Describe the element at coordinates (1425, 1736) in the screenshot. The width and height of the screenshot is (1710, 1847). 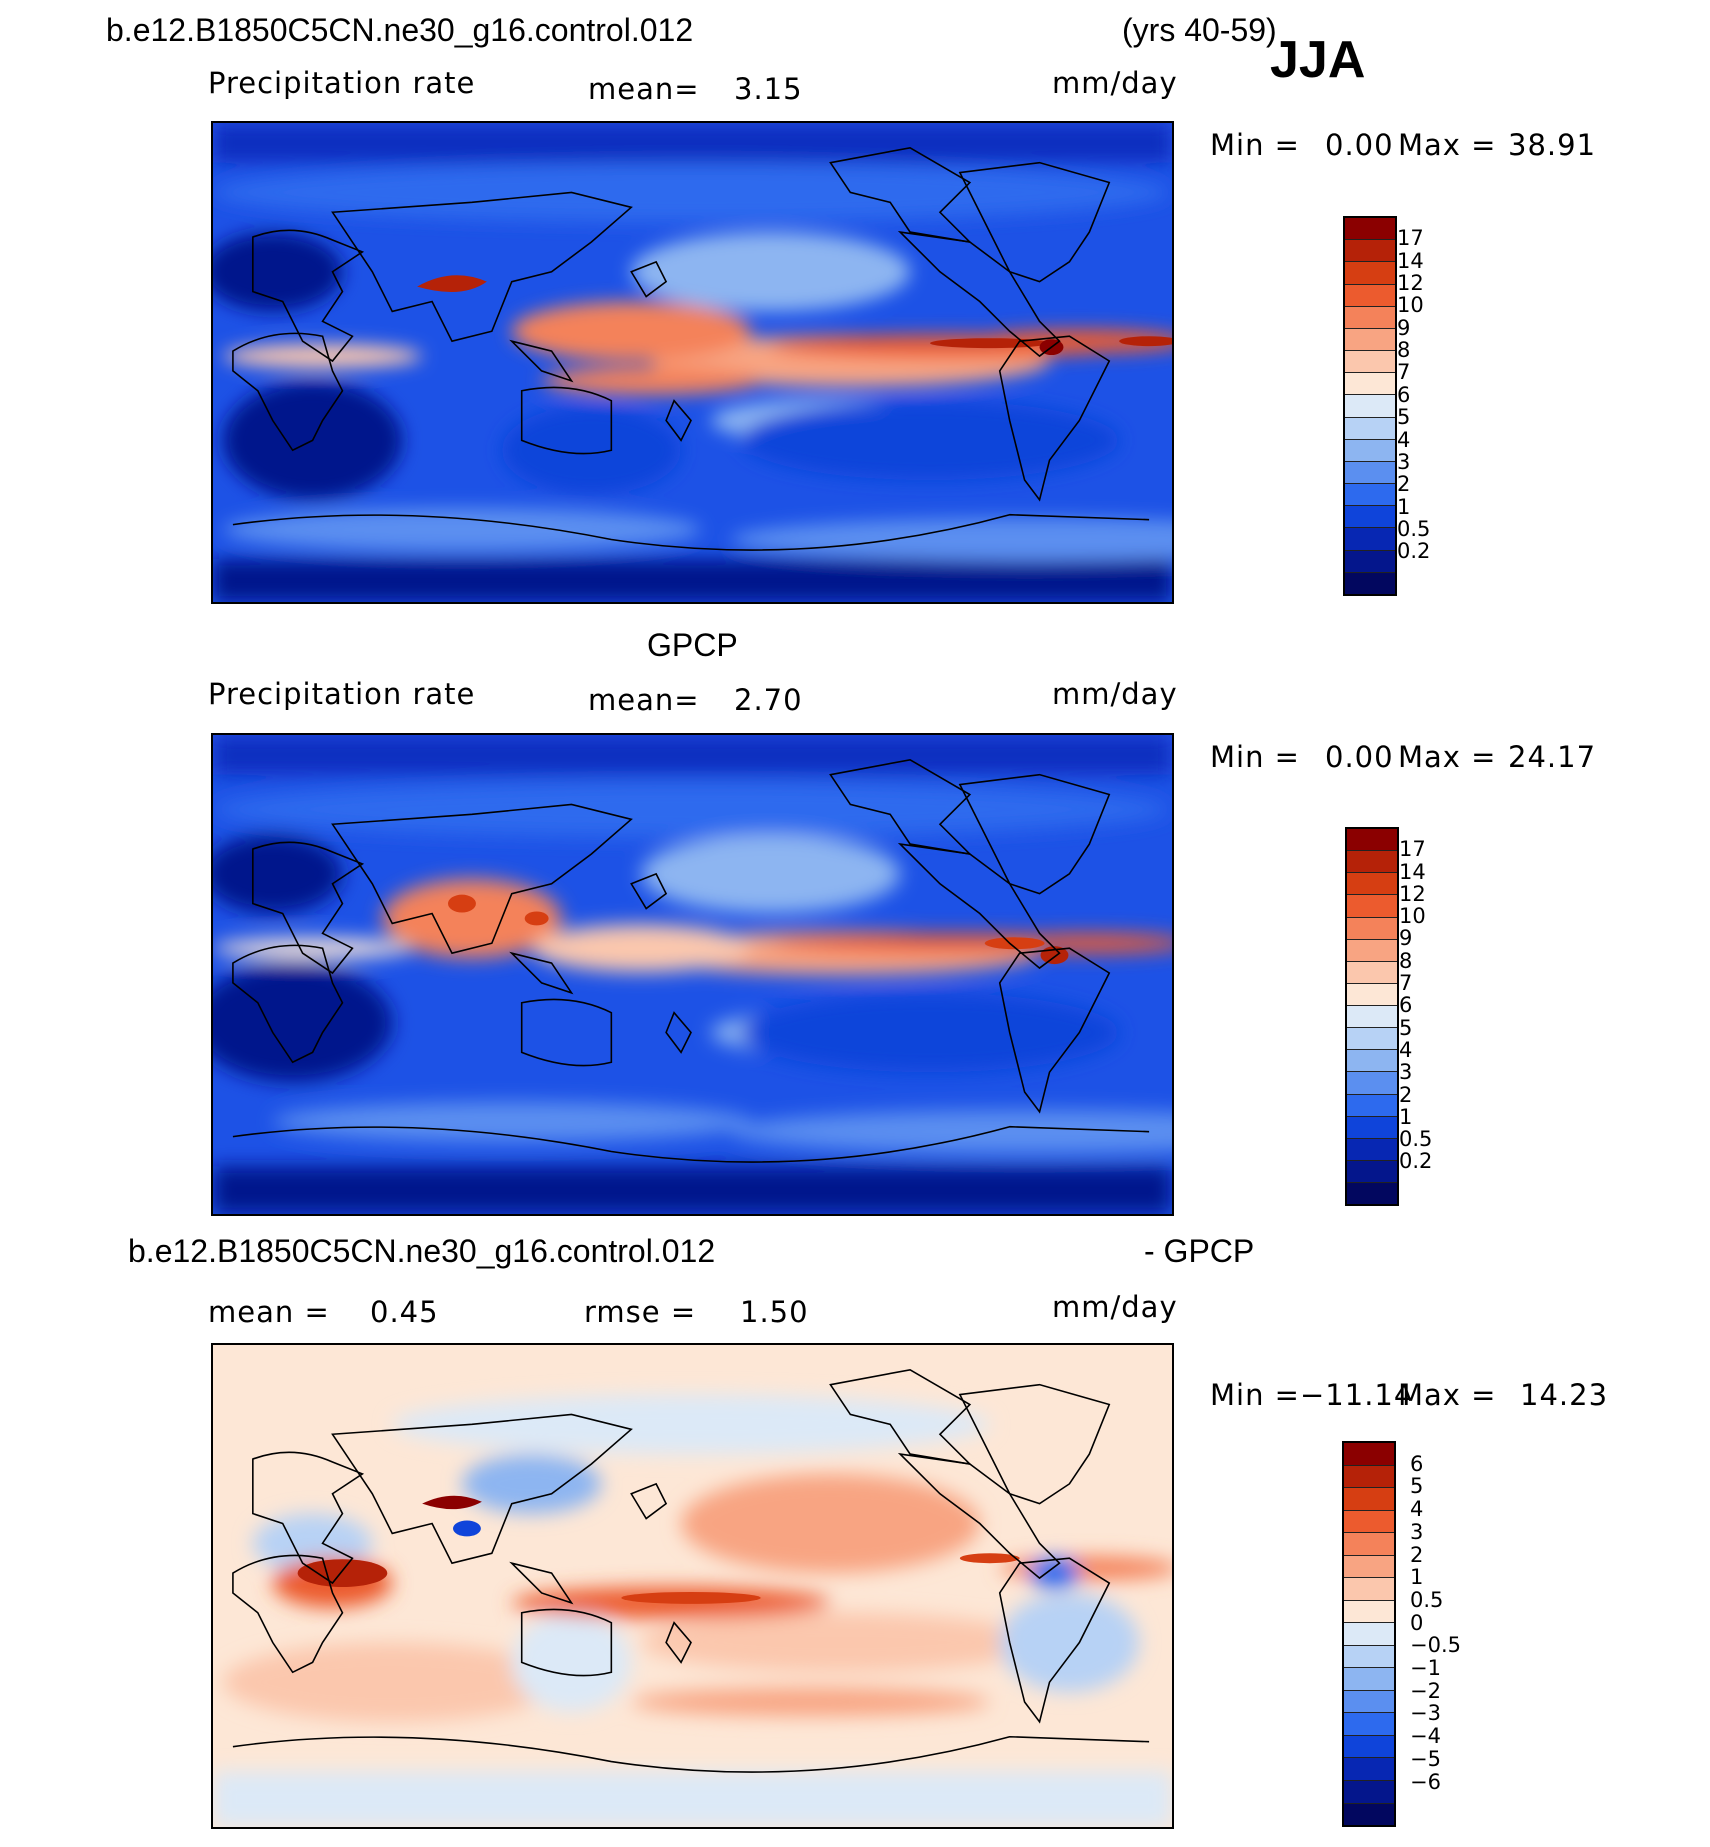
I see `colorbar-tick-label: −4` at that location.